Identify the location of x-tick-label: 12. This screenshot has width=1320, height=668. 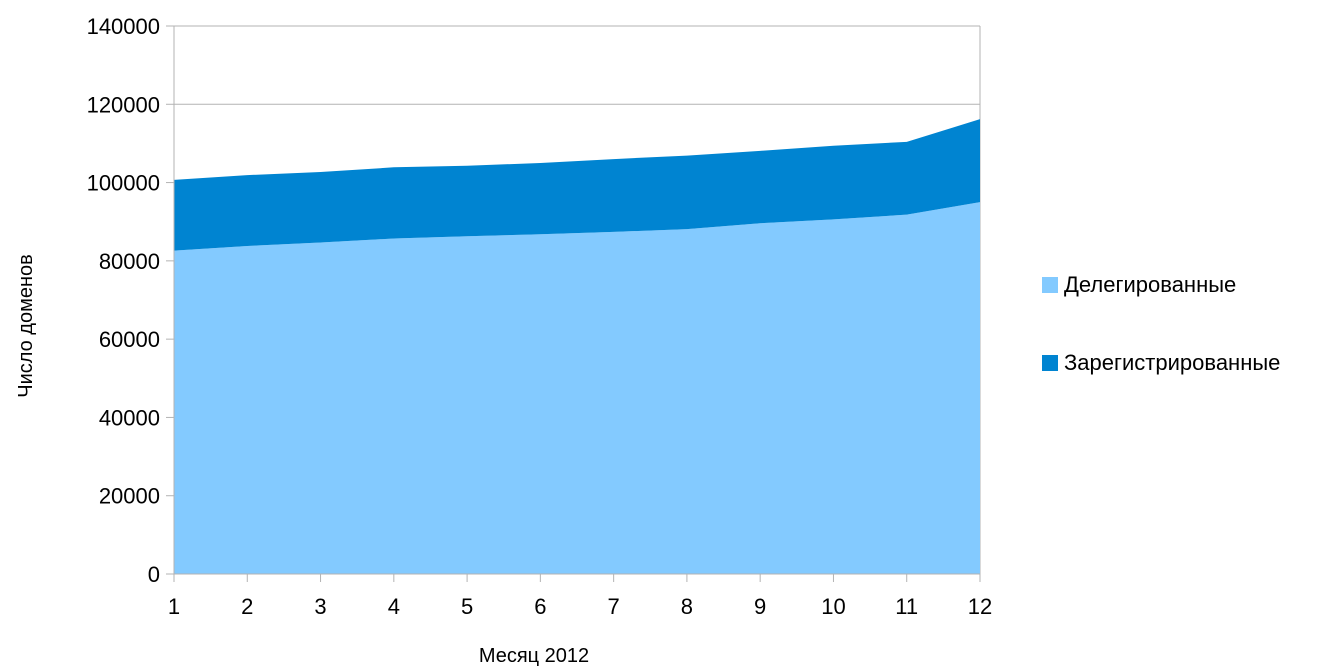
(980, 606).